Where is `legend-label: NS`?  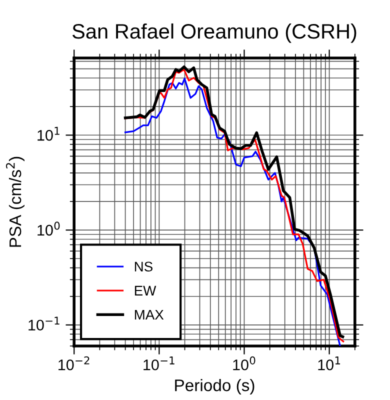
legend-label: NS is located at coordinates (143, 267).